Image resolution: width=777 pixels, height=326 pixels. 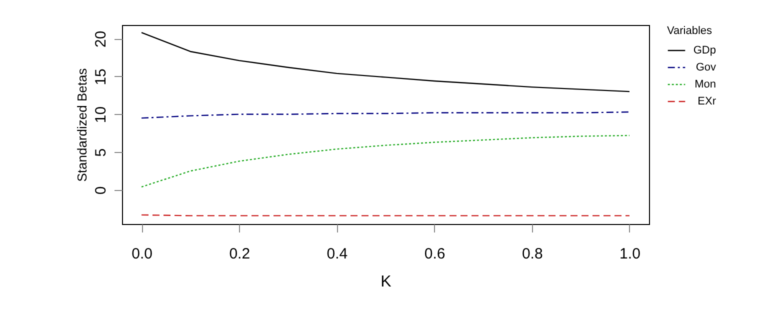 I want to click on y-tick-label: 10, so click(x=101, y=115).